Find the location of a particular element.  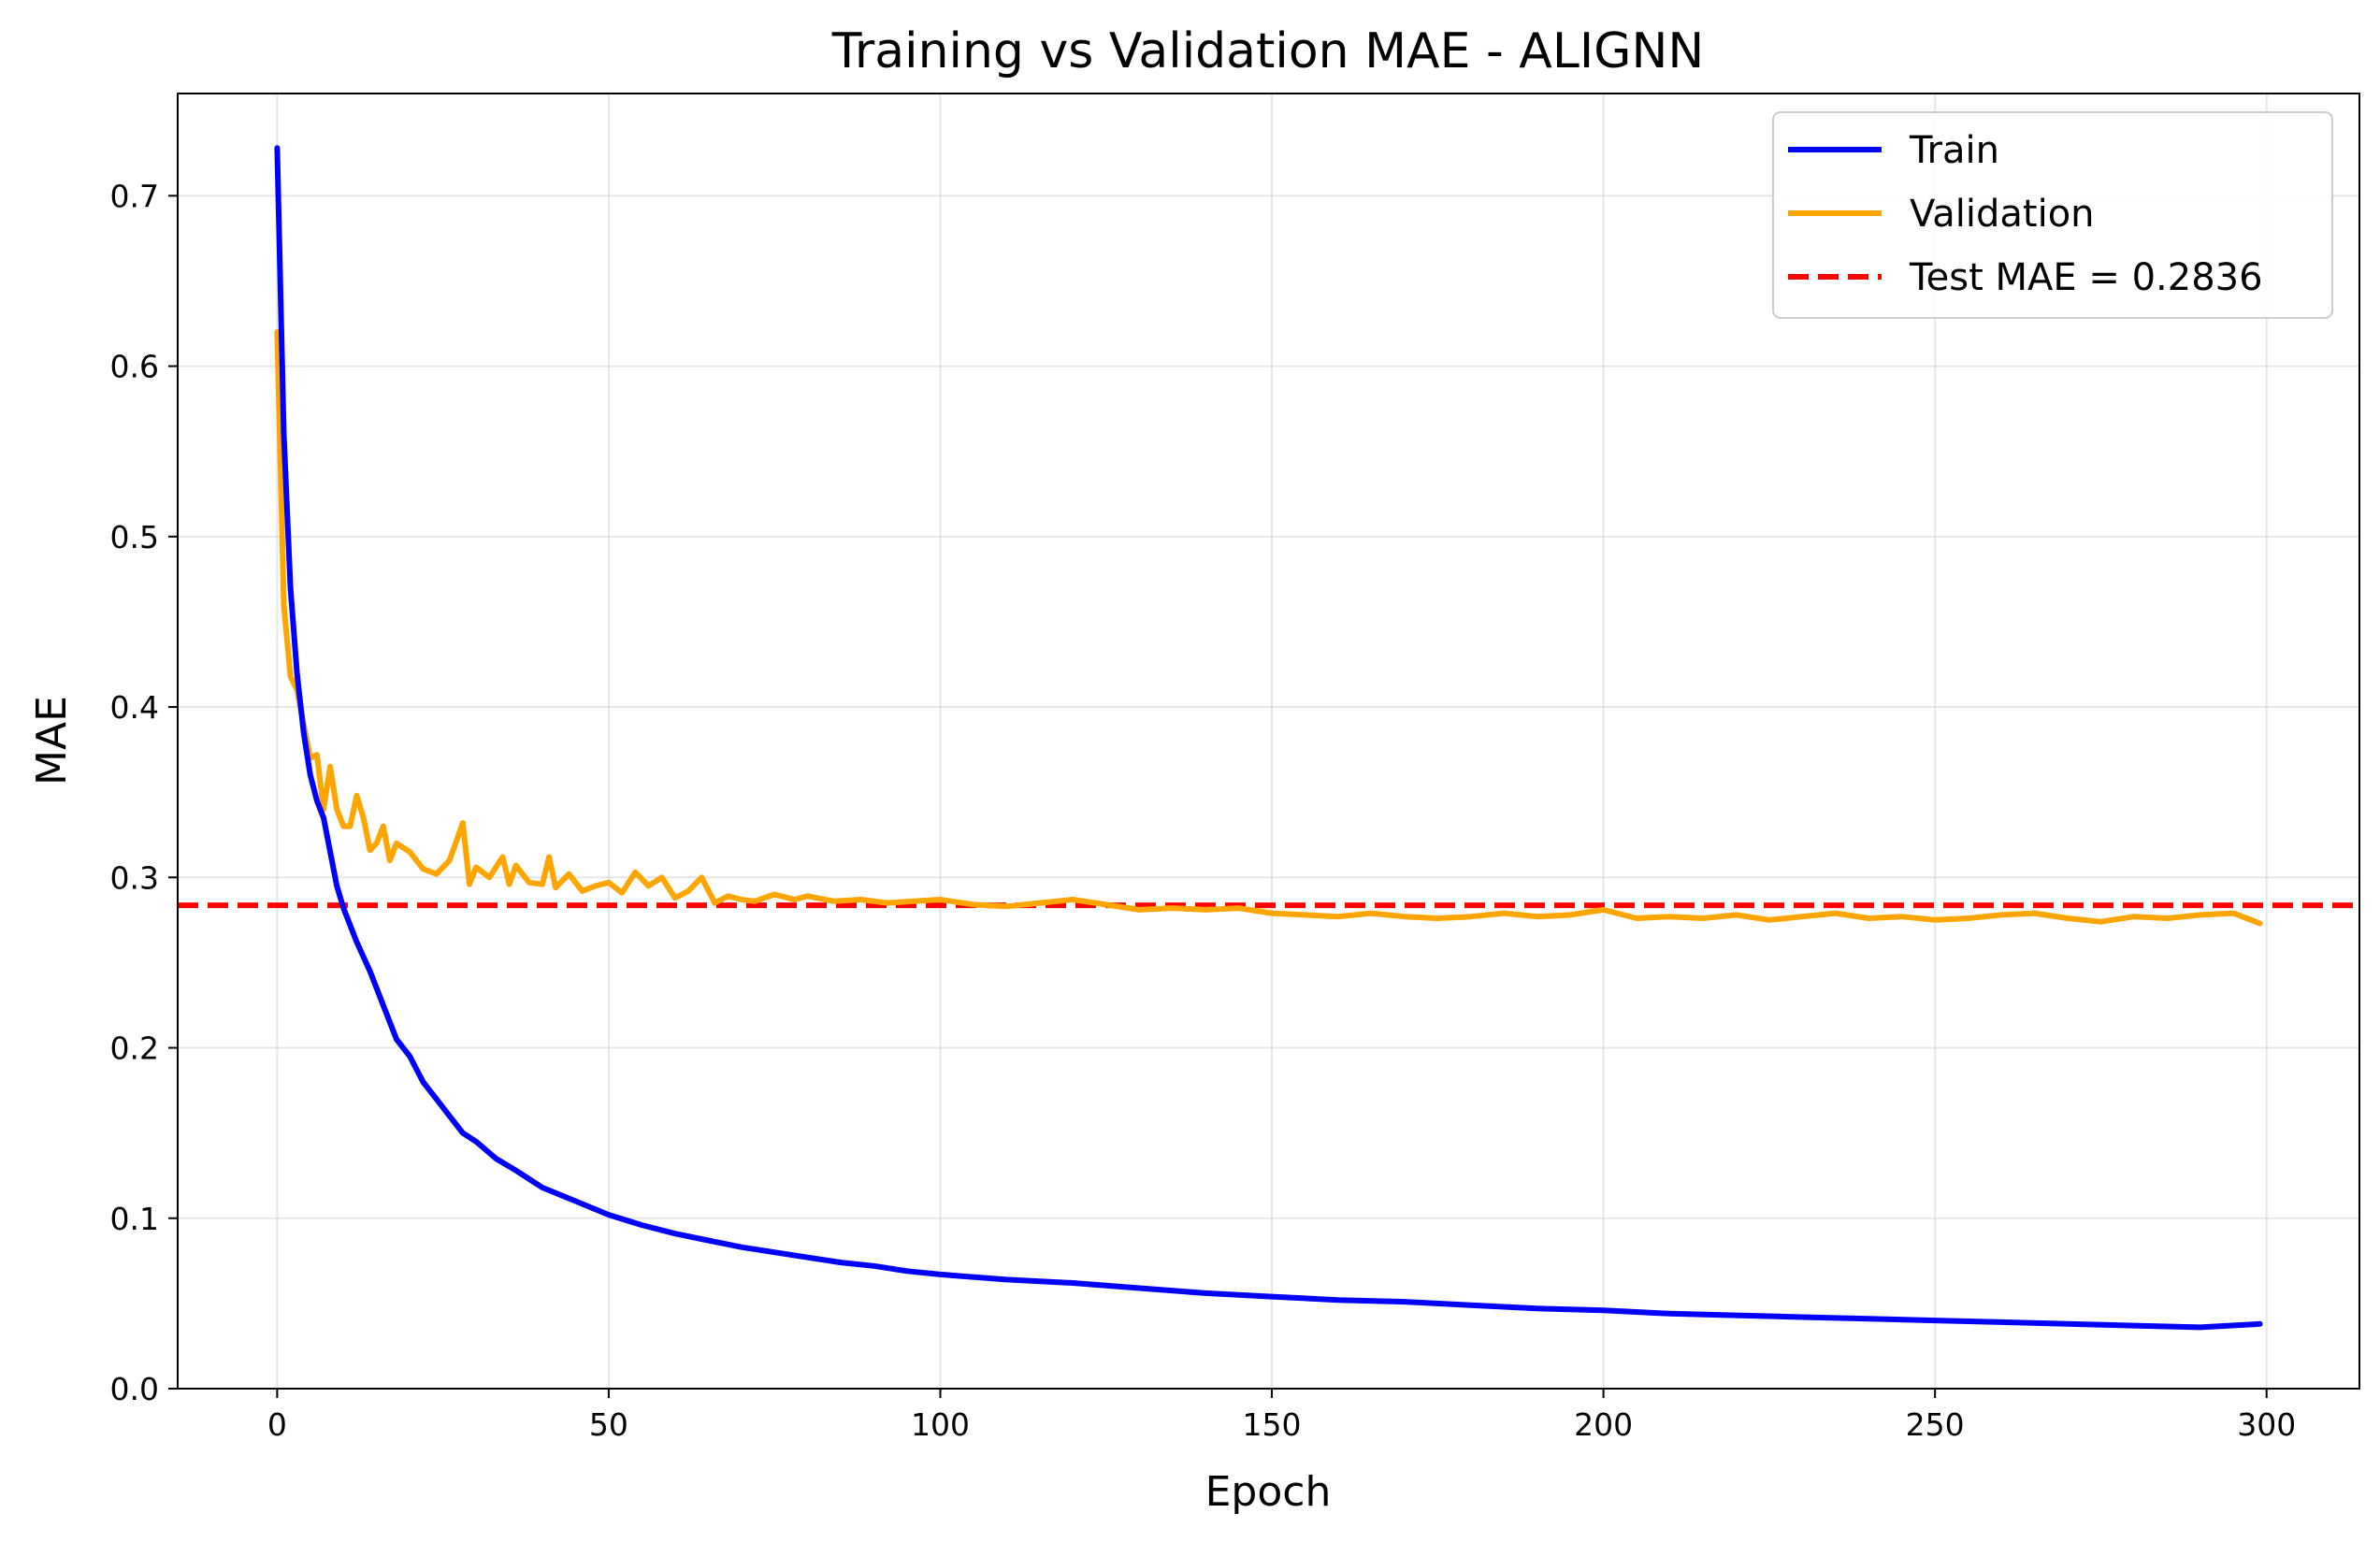

x-tick-label: 150 is located at coordinates (1272, 1424).